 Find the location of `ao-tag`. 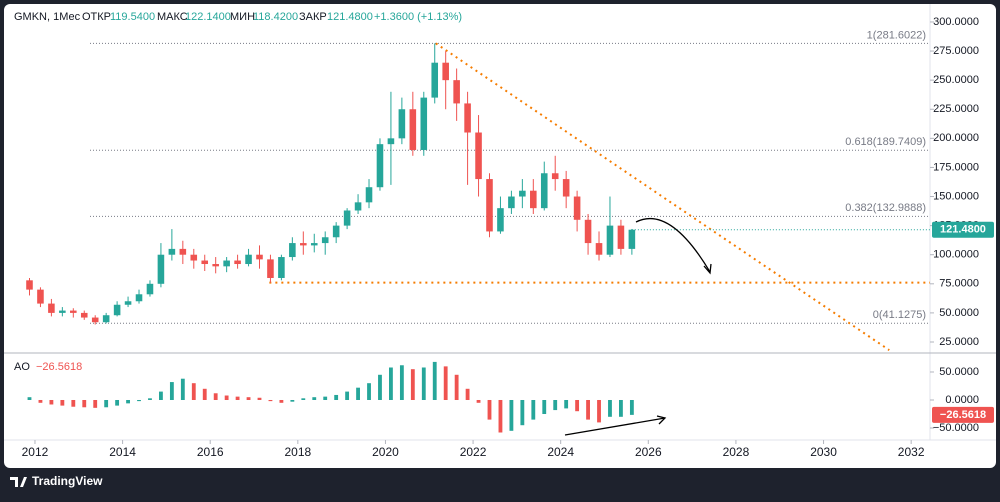

ao-tag is located at coordinates (963, 414).